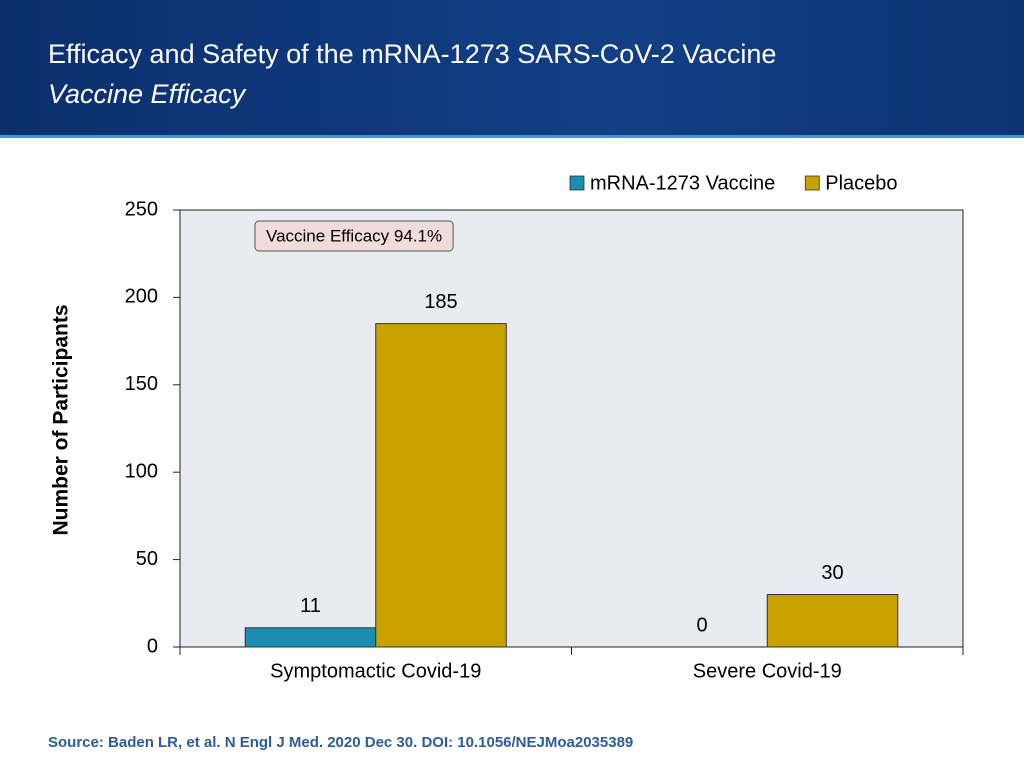  Describe the element at coordinates (701, 625) in the screenshot. I see `value-label: 0` at that location.